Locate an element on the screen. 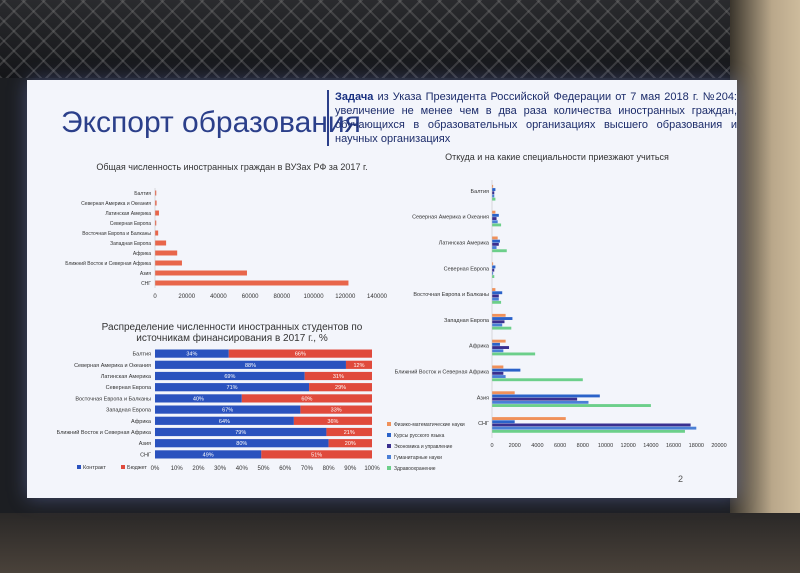 Image resolution: width=800 pixels, height=573 pixels. category-label: Африка is located at coordinates (141, 422).